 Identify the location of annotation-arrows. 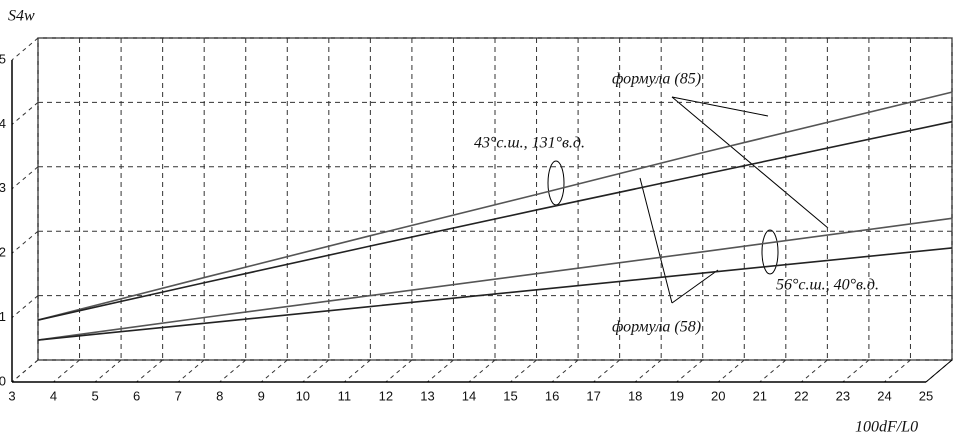
(688, 200).